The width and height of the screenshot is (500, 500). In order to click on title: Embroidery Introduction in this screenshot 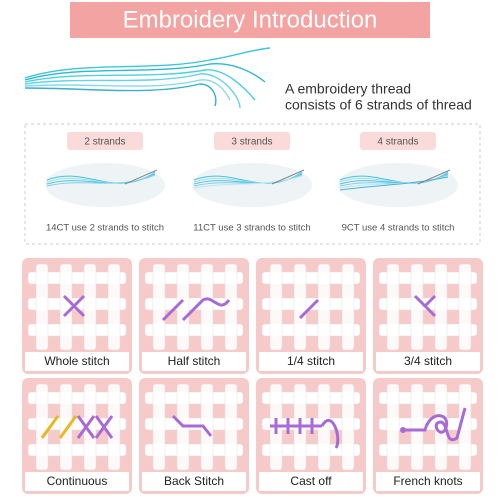, I will do `click(250, 19)`.